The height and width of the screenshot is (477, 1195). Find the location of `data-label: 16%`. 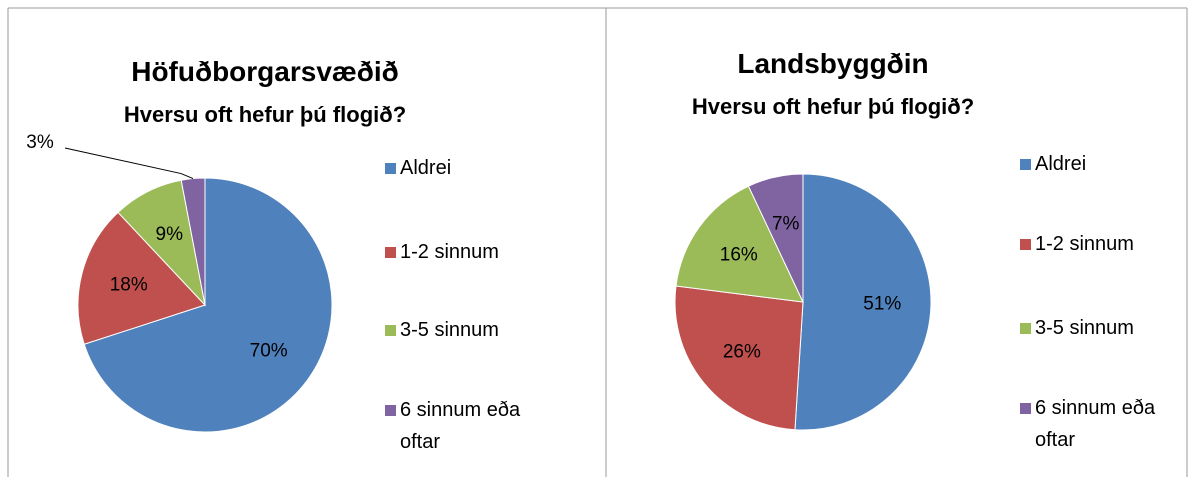

data-label: 16% is located at coordinates (739, 254).